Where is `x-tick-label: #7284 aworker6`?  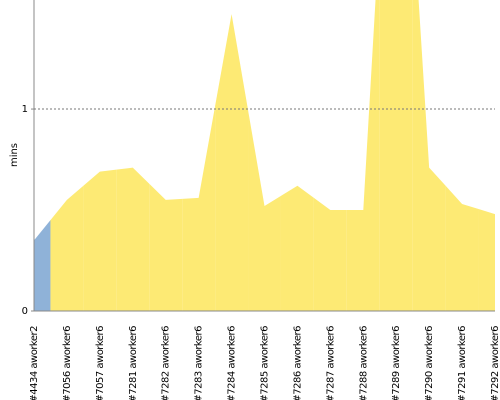
x-tick-label: #7284 aworker6 is located at coordinates (232, 363).